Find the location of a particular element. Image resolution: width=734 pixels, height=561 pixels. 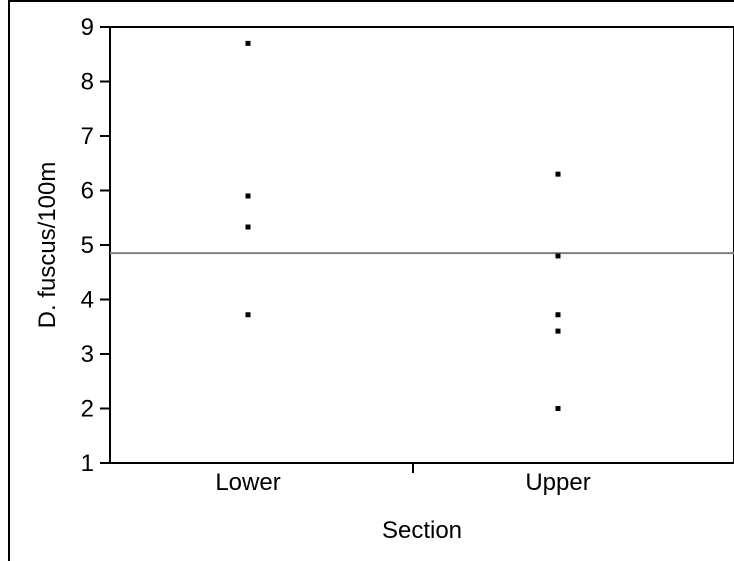

y-tick-label: 3 is located at coordinates (87, 354).